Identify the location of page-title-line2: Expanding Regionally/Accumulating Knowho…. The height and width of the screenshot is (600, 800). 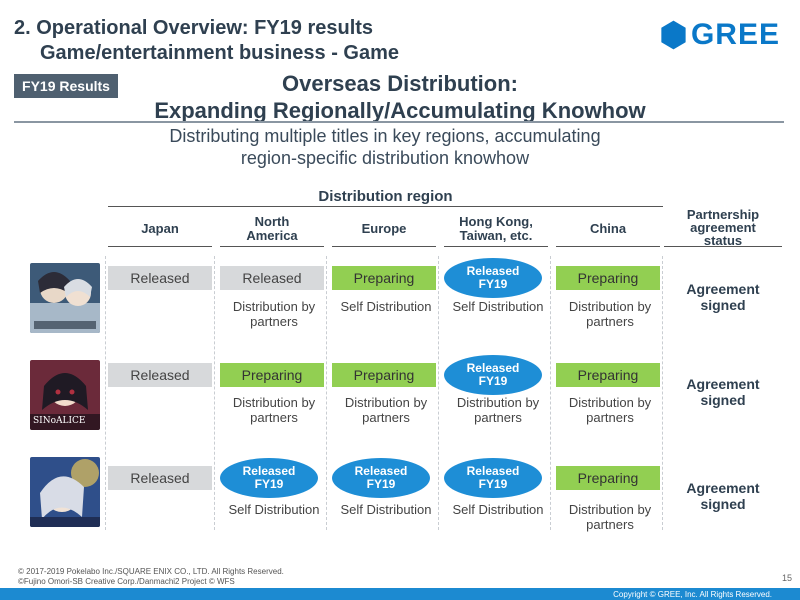
(400, 110).